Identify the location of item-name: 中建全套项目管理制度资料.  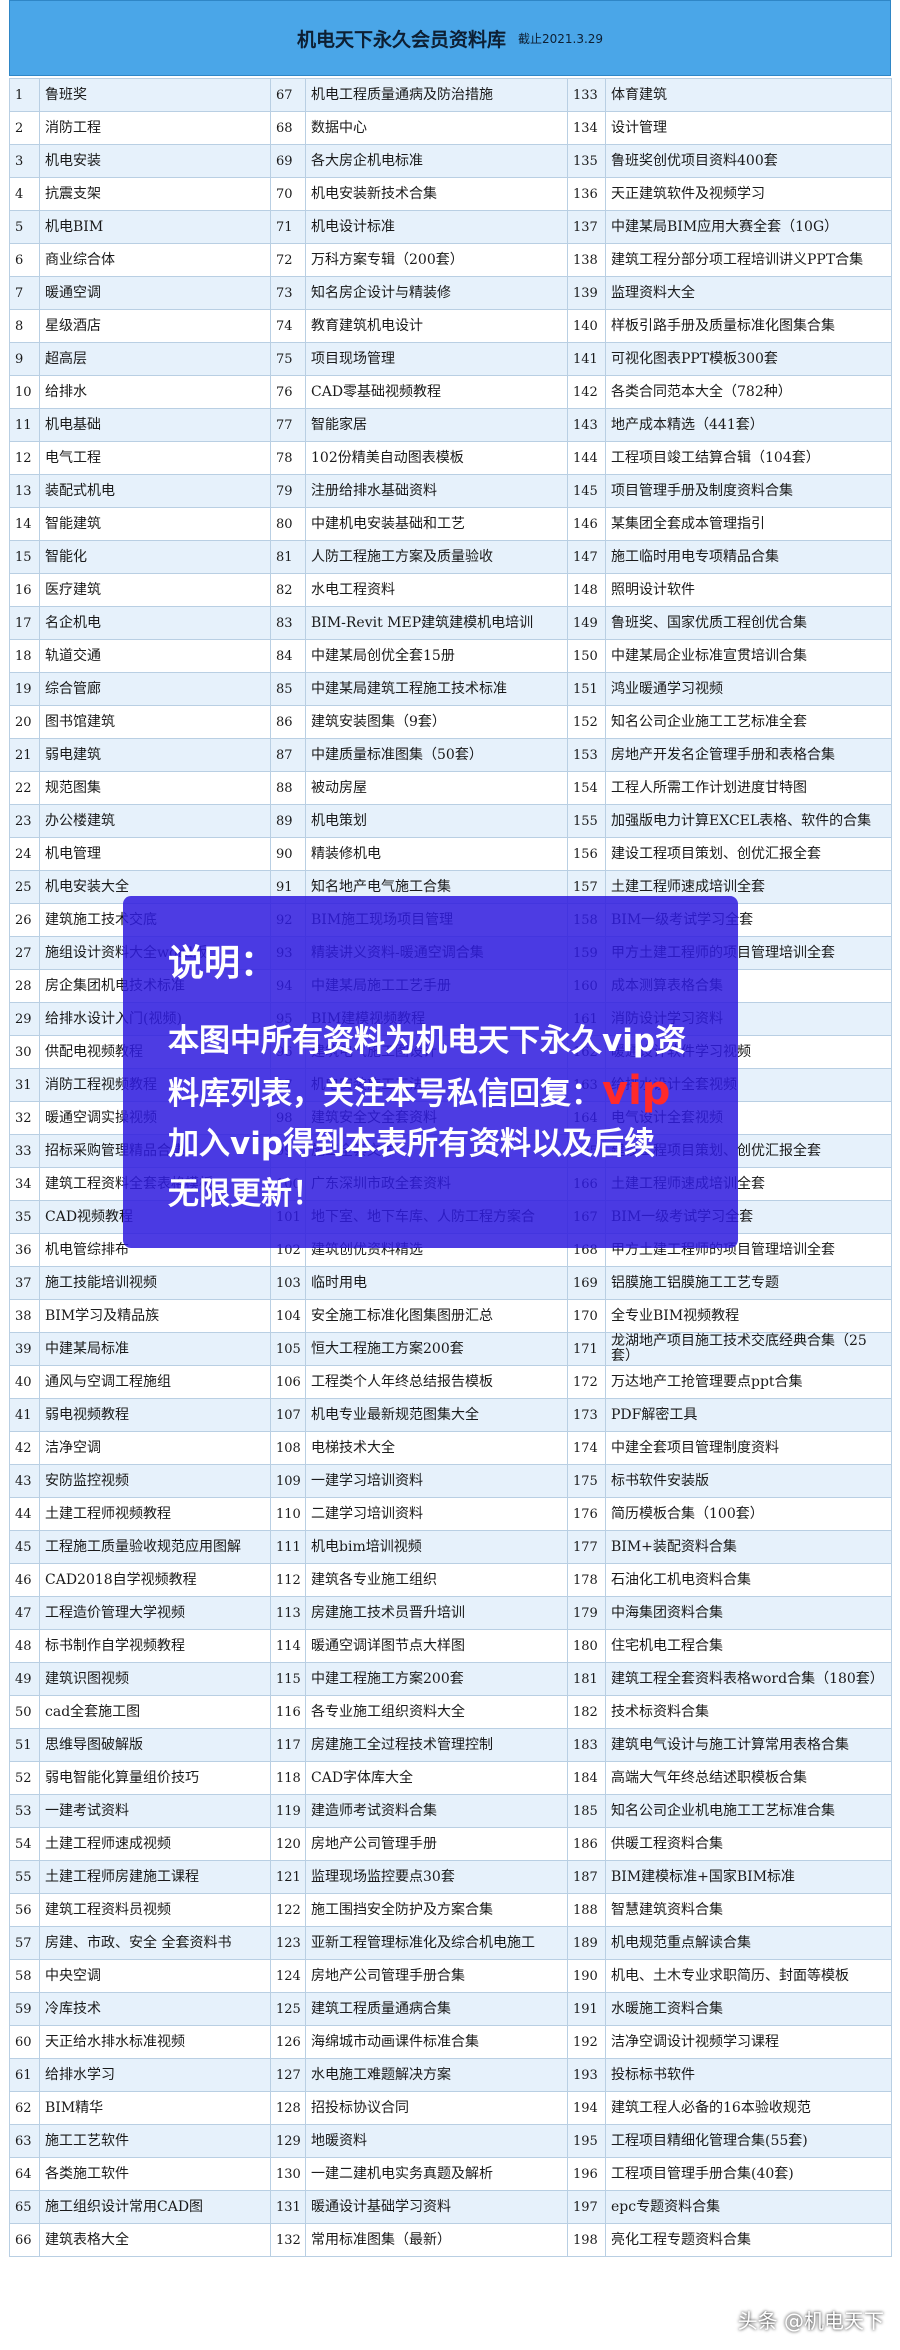
(748, 1448).